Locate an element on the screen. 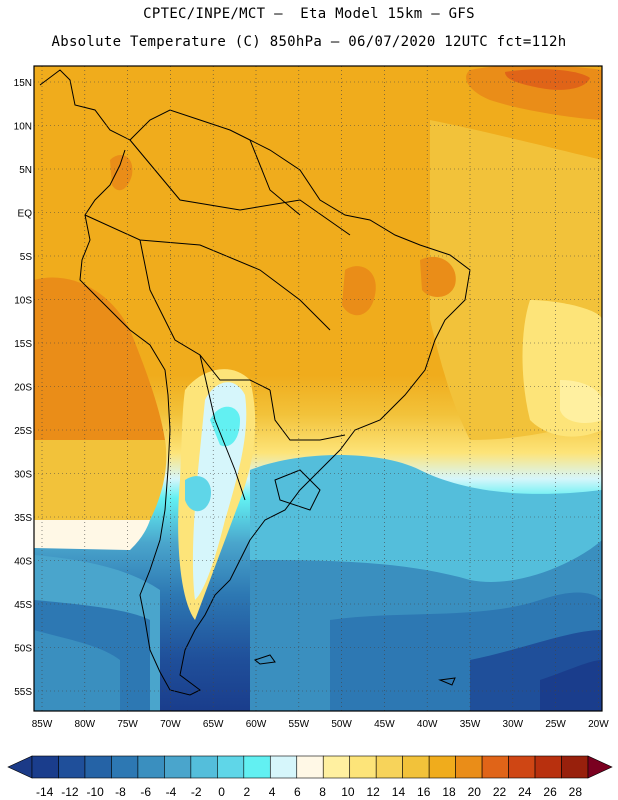  lat-tick-label: 10S is located at coordinates (23, 301).